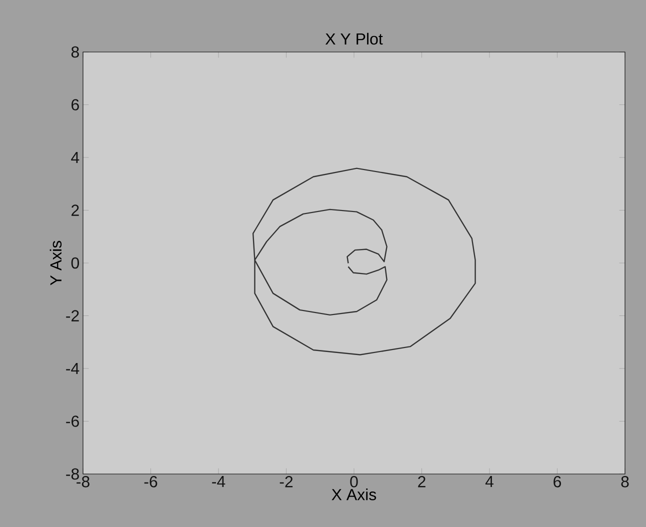 The width and height of the screenshot is (646, 527). Describe the element at coordinates (286, 482) in the screenshot. I see `x-tick-label: -2` at that location.